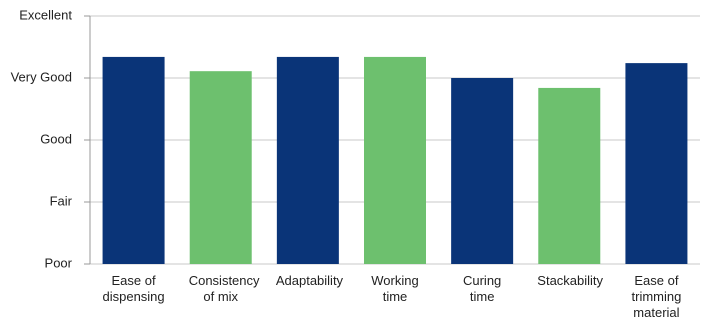 Image resolution: width=709 pixels, height=324 pixels. Describe the element at coordinates (570, 280) in the screenshot. I see `x-tick-label: Stackability` at that location.